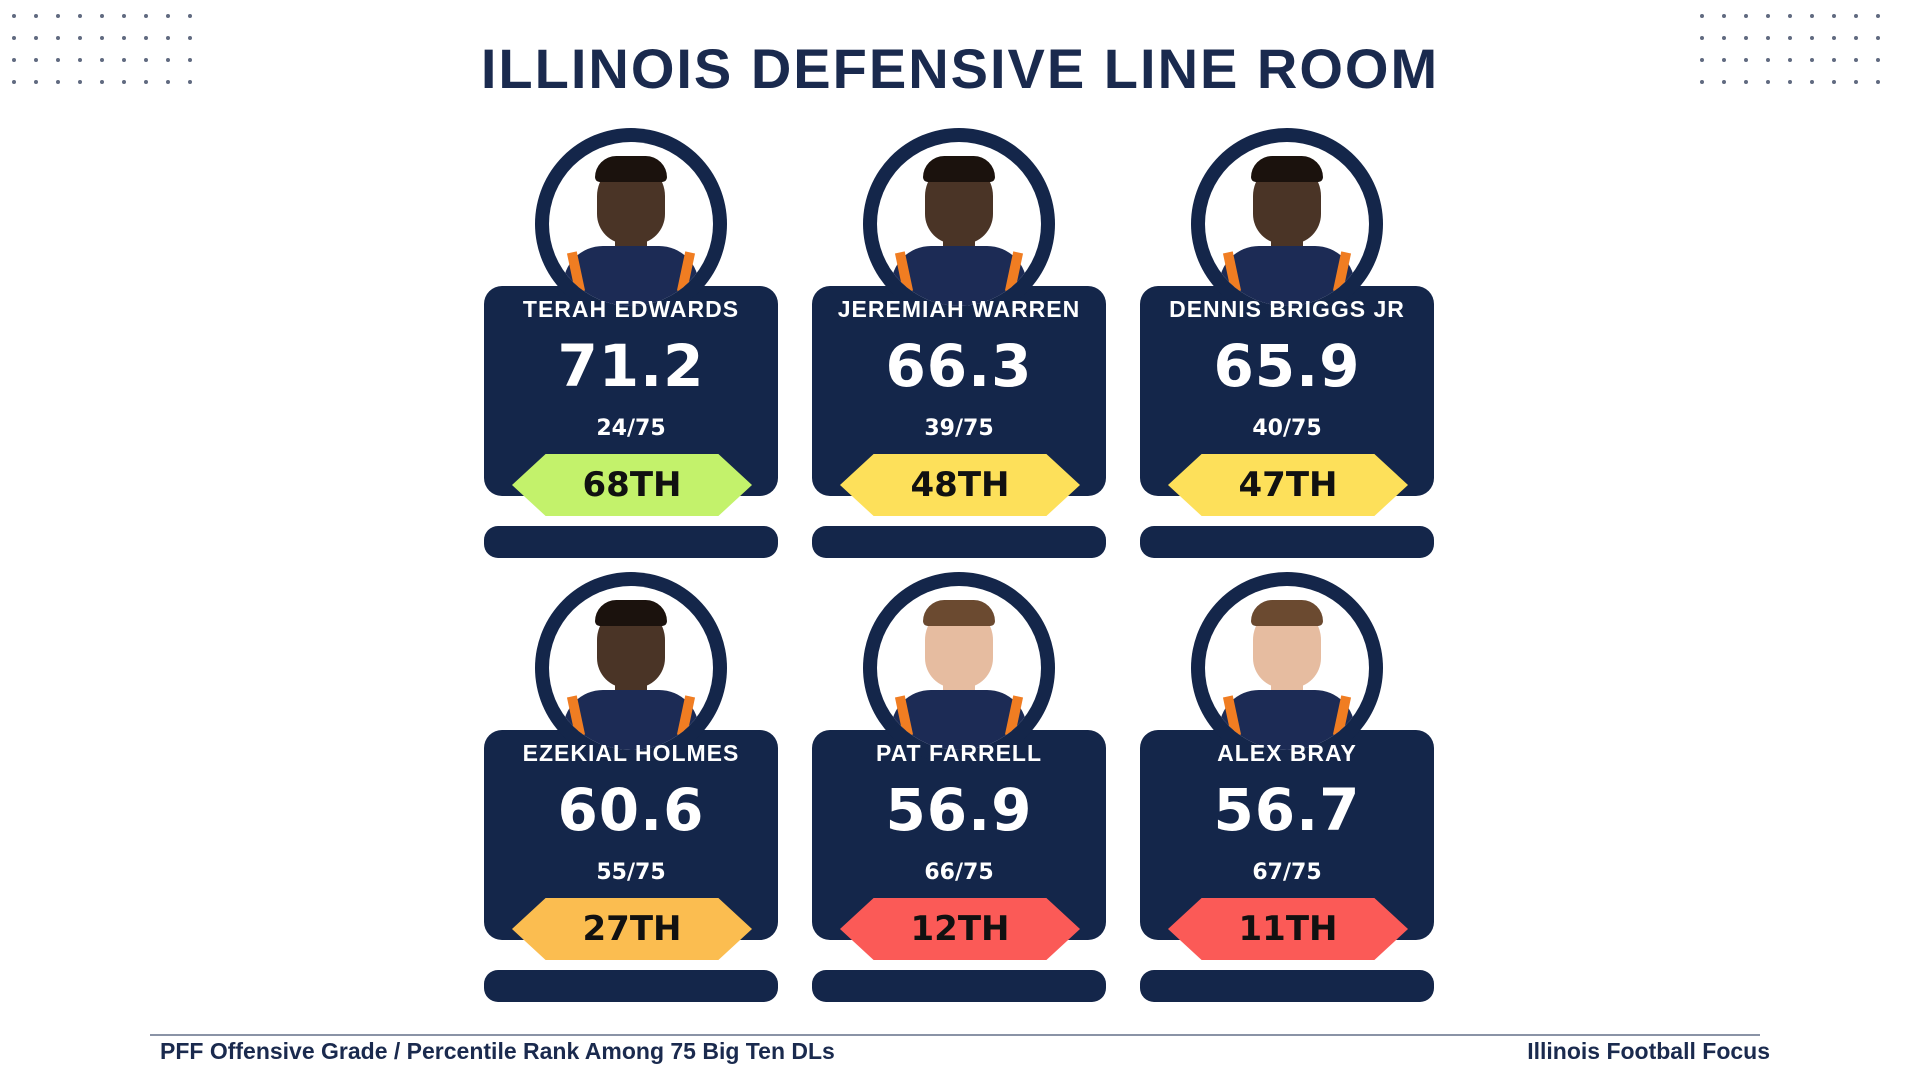 Image resolution: width=1920 pixels, height=1080 pixels. What do you see at coordinates (631, 753) in the screenshot?
I see `player-name: EZEKIAL HOLMES` at bounding box center [631, 753].